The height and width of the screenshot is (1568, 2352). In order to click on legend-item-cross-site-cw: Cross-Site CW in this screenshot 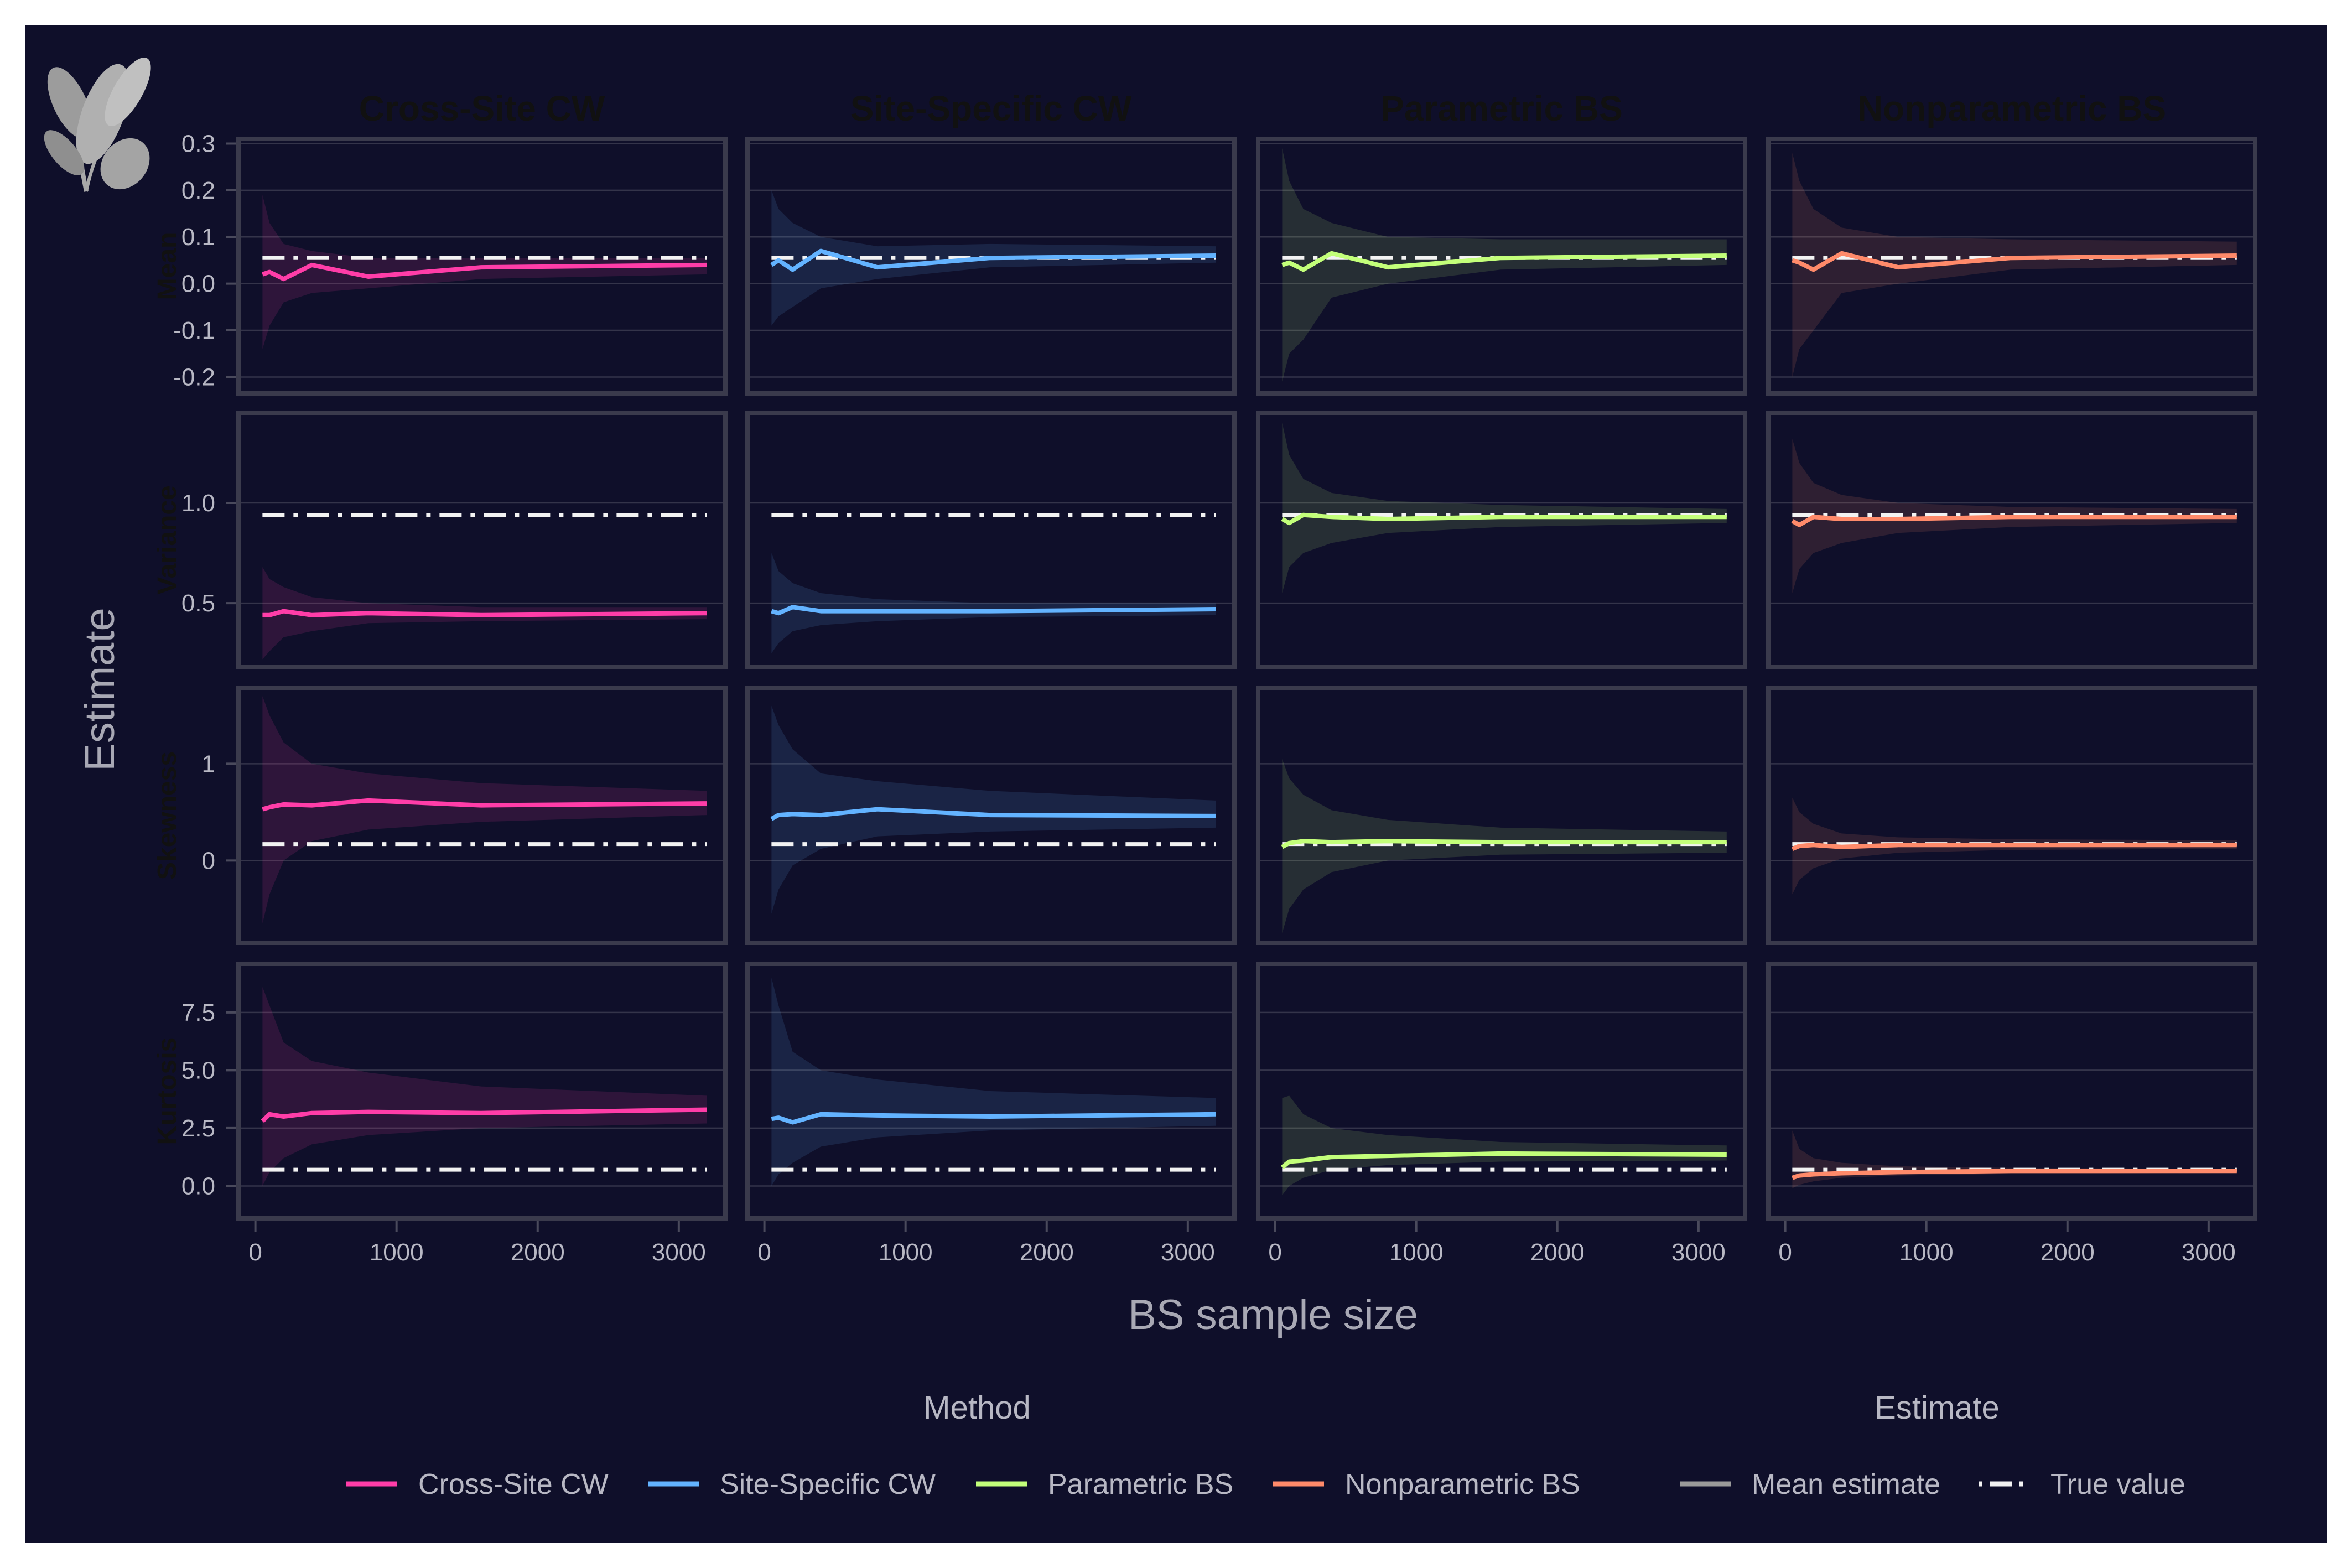, I will do `click(478, 1484)`.